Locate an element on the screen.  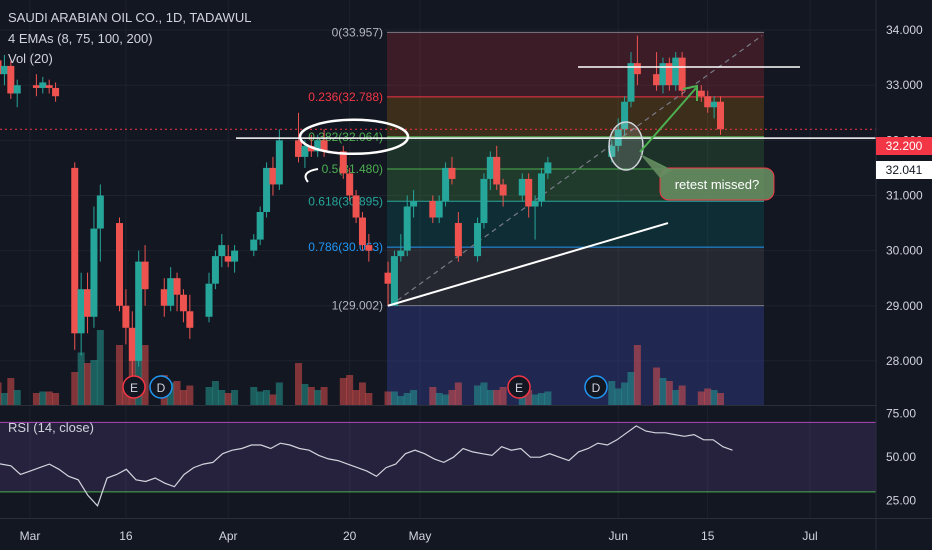
time-tick-label: 15 is located at coordinates (708, 536).